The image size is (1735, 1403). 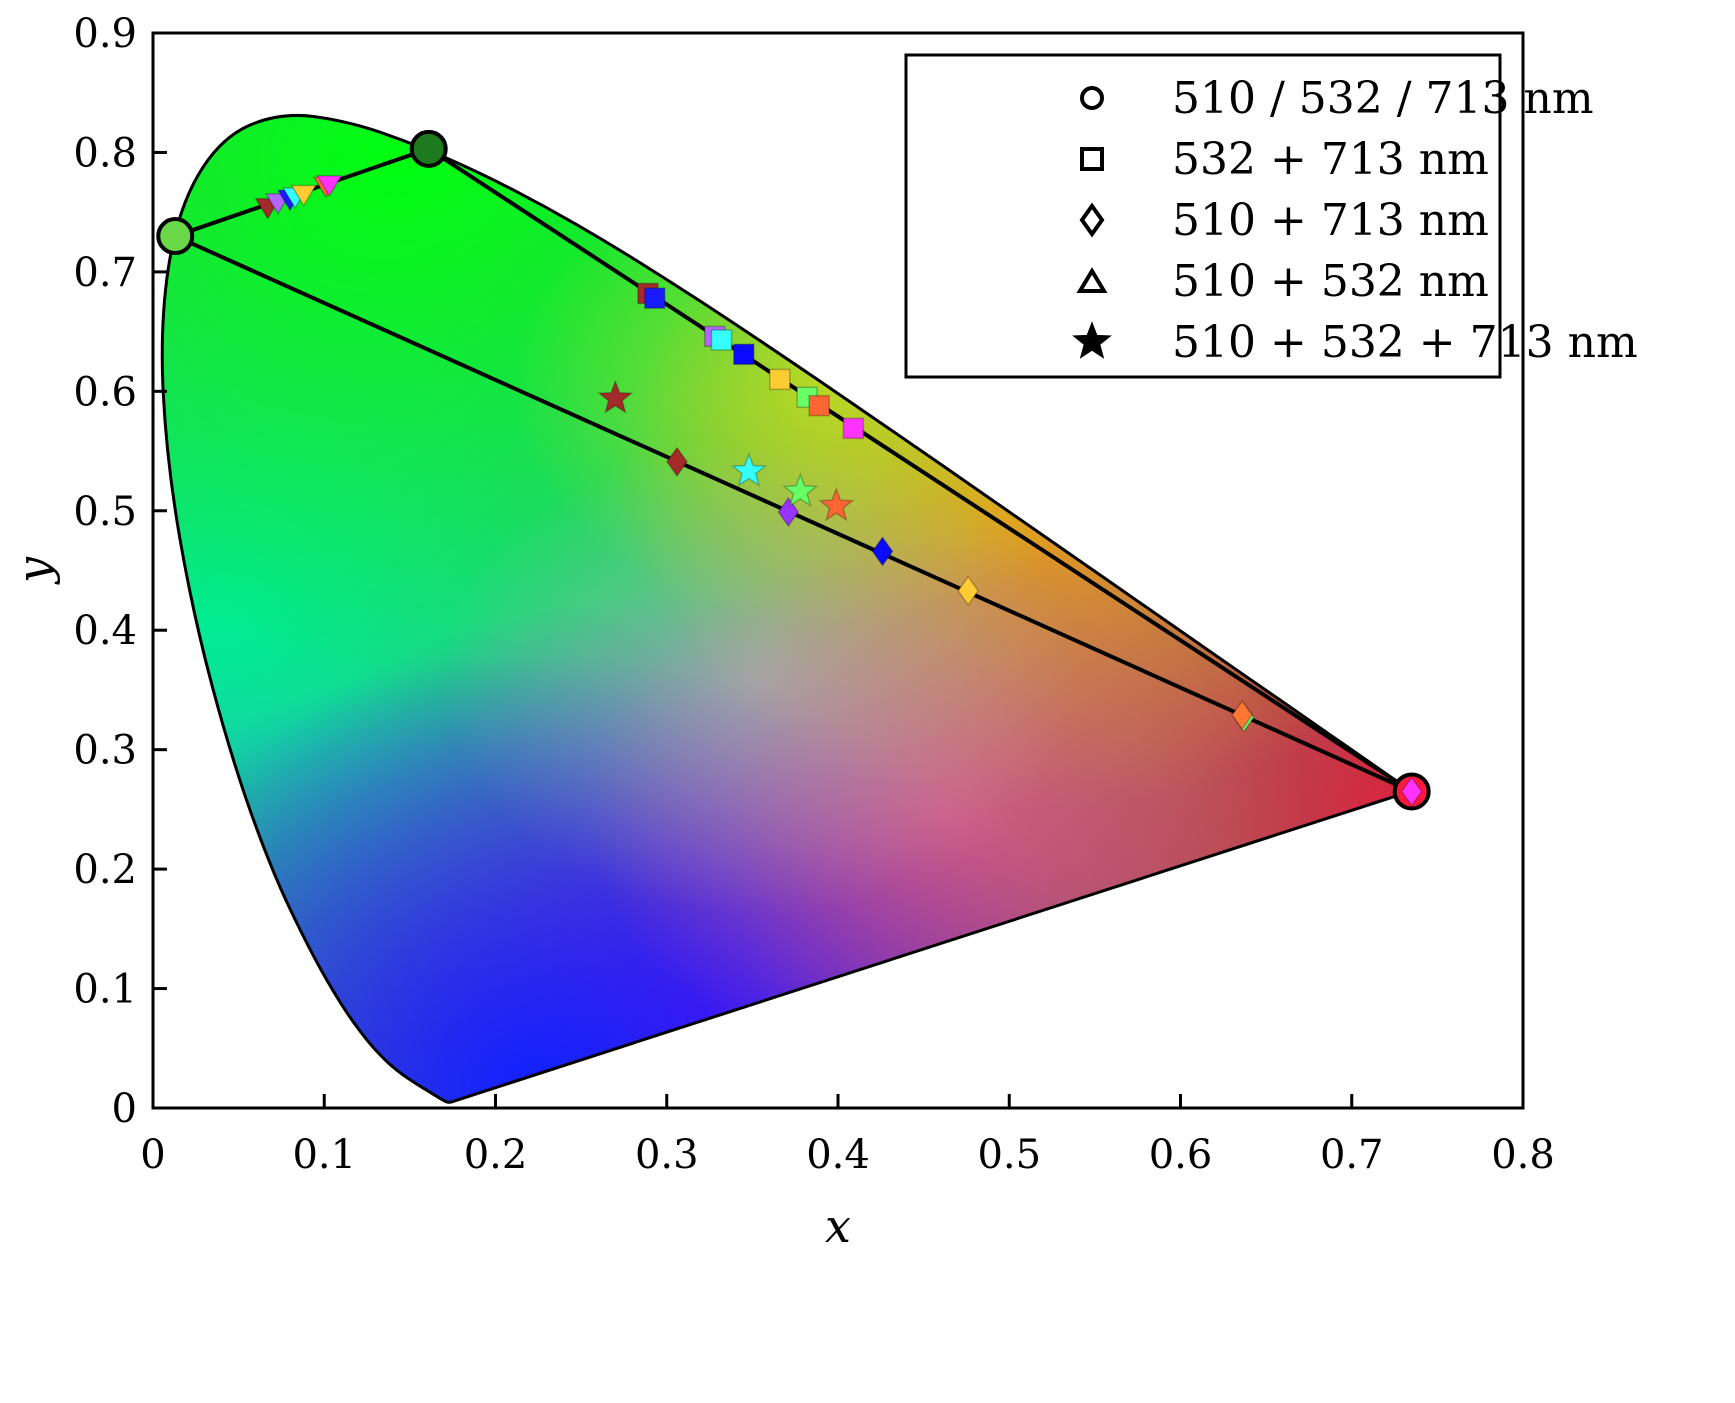 I want to click on y-tick-label: 0, so click(x=124, y=1109).